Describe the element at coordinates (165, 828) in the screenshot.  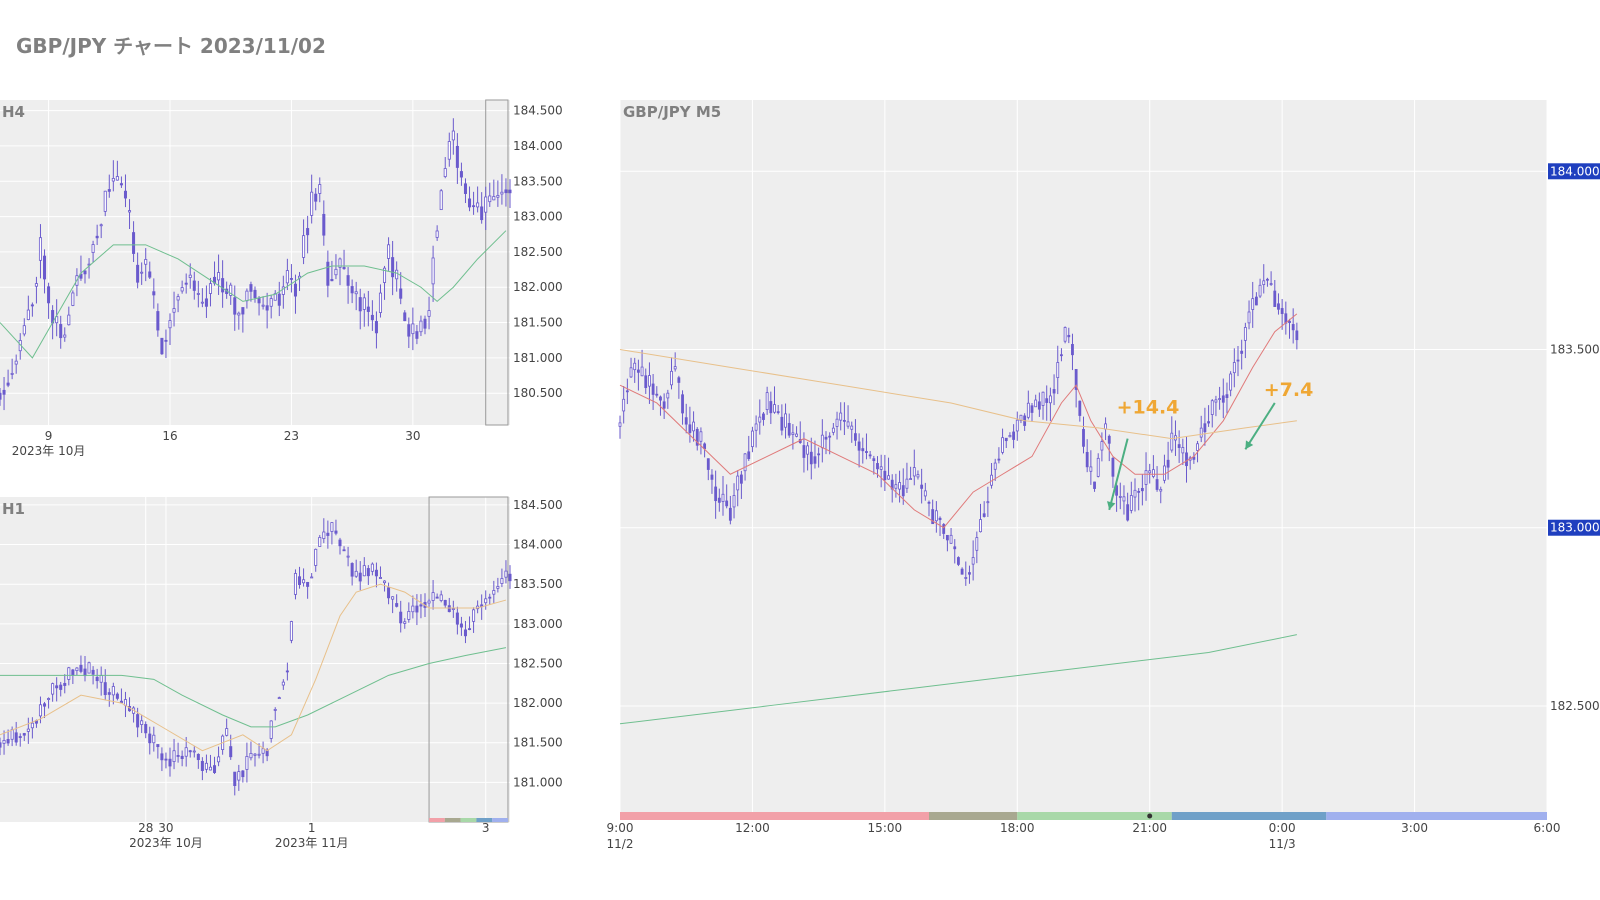
I see `x-tick-label: 30` at that location.